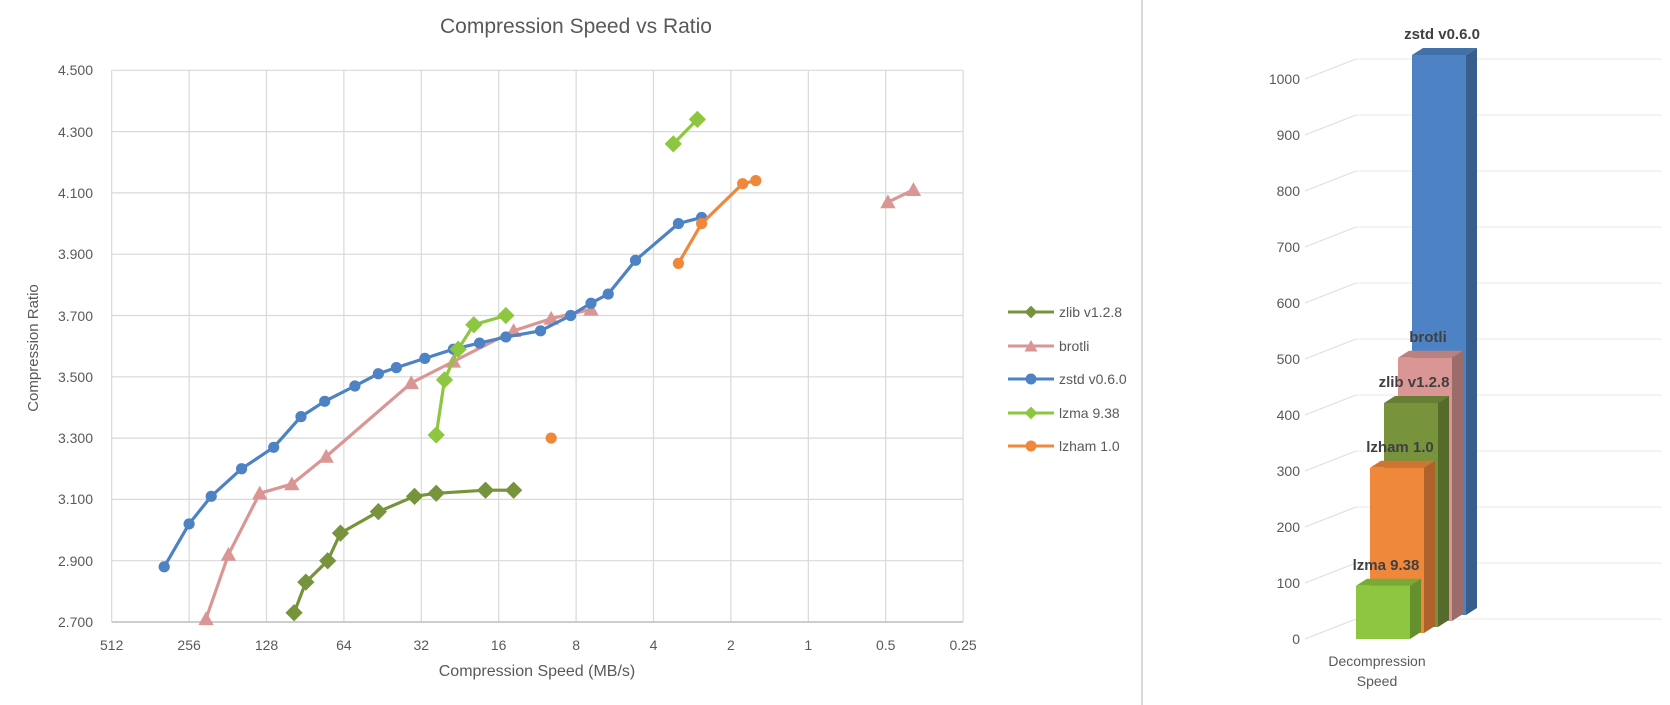 This screenshot has height=705, width=1670. Describe the element at coordinates (266, 645) in the screenshot. I see `x-tick-label: 128` at that location.